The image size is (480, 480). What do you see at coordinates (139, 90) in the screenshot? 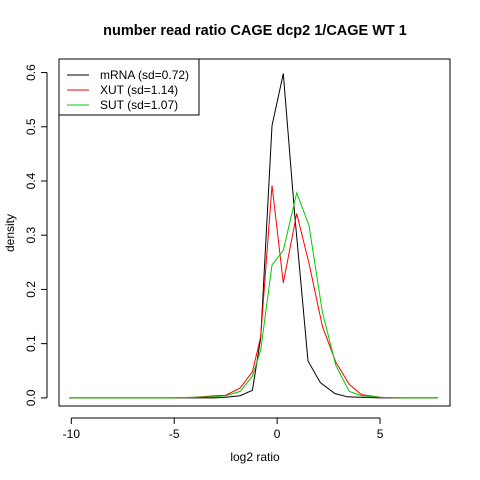
I see `legend-label-2: XUT (sd=1.14)` at bounding box center [139, 90].